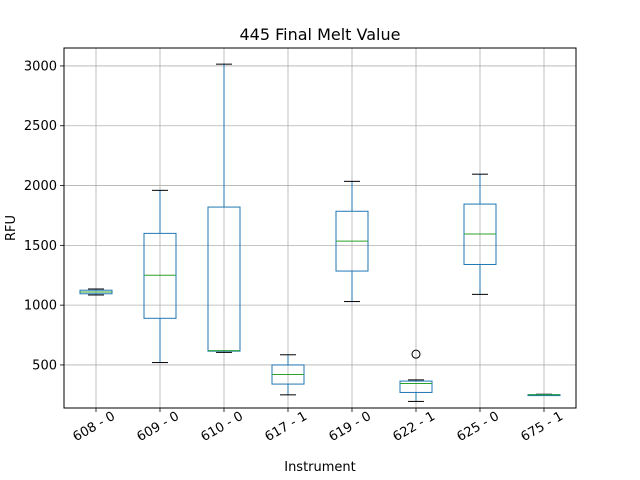 The height and width of the screenshot is (480, 640). I want to click on x-tick-label: 609 - 0, so click(158, 427).